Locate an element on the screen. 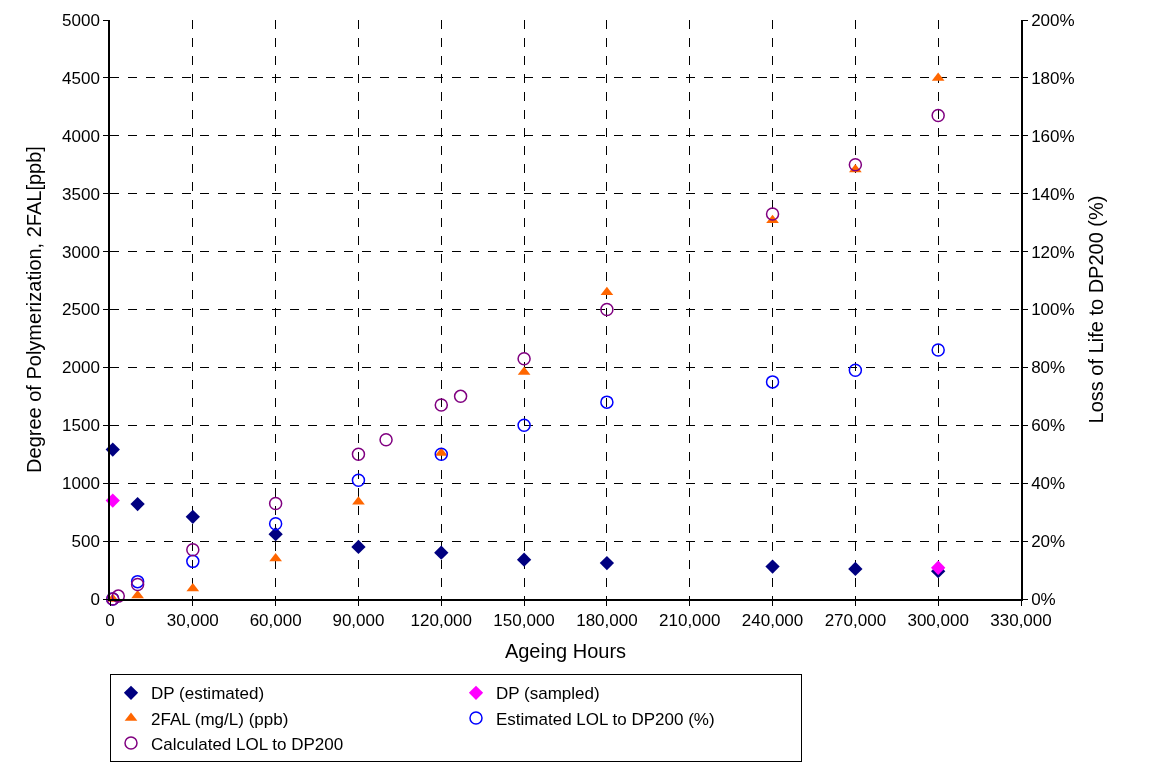  y-tick-label: 0 is located at coordinates (95, 599).